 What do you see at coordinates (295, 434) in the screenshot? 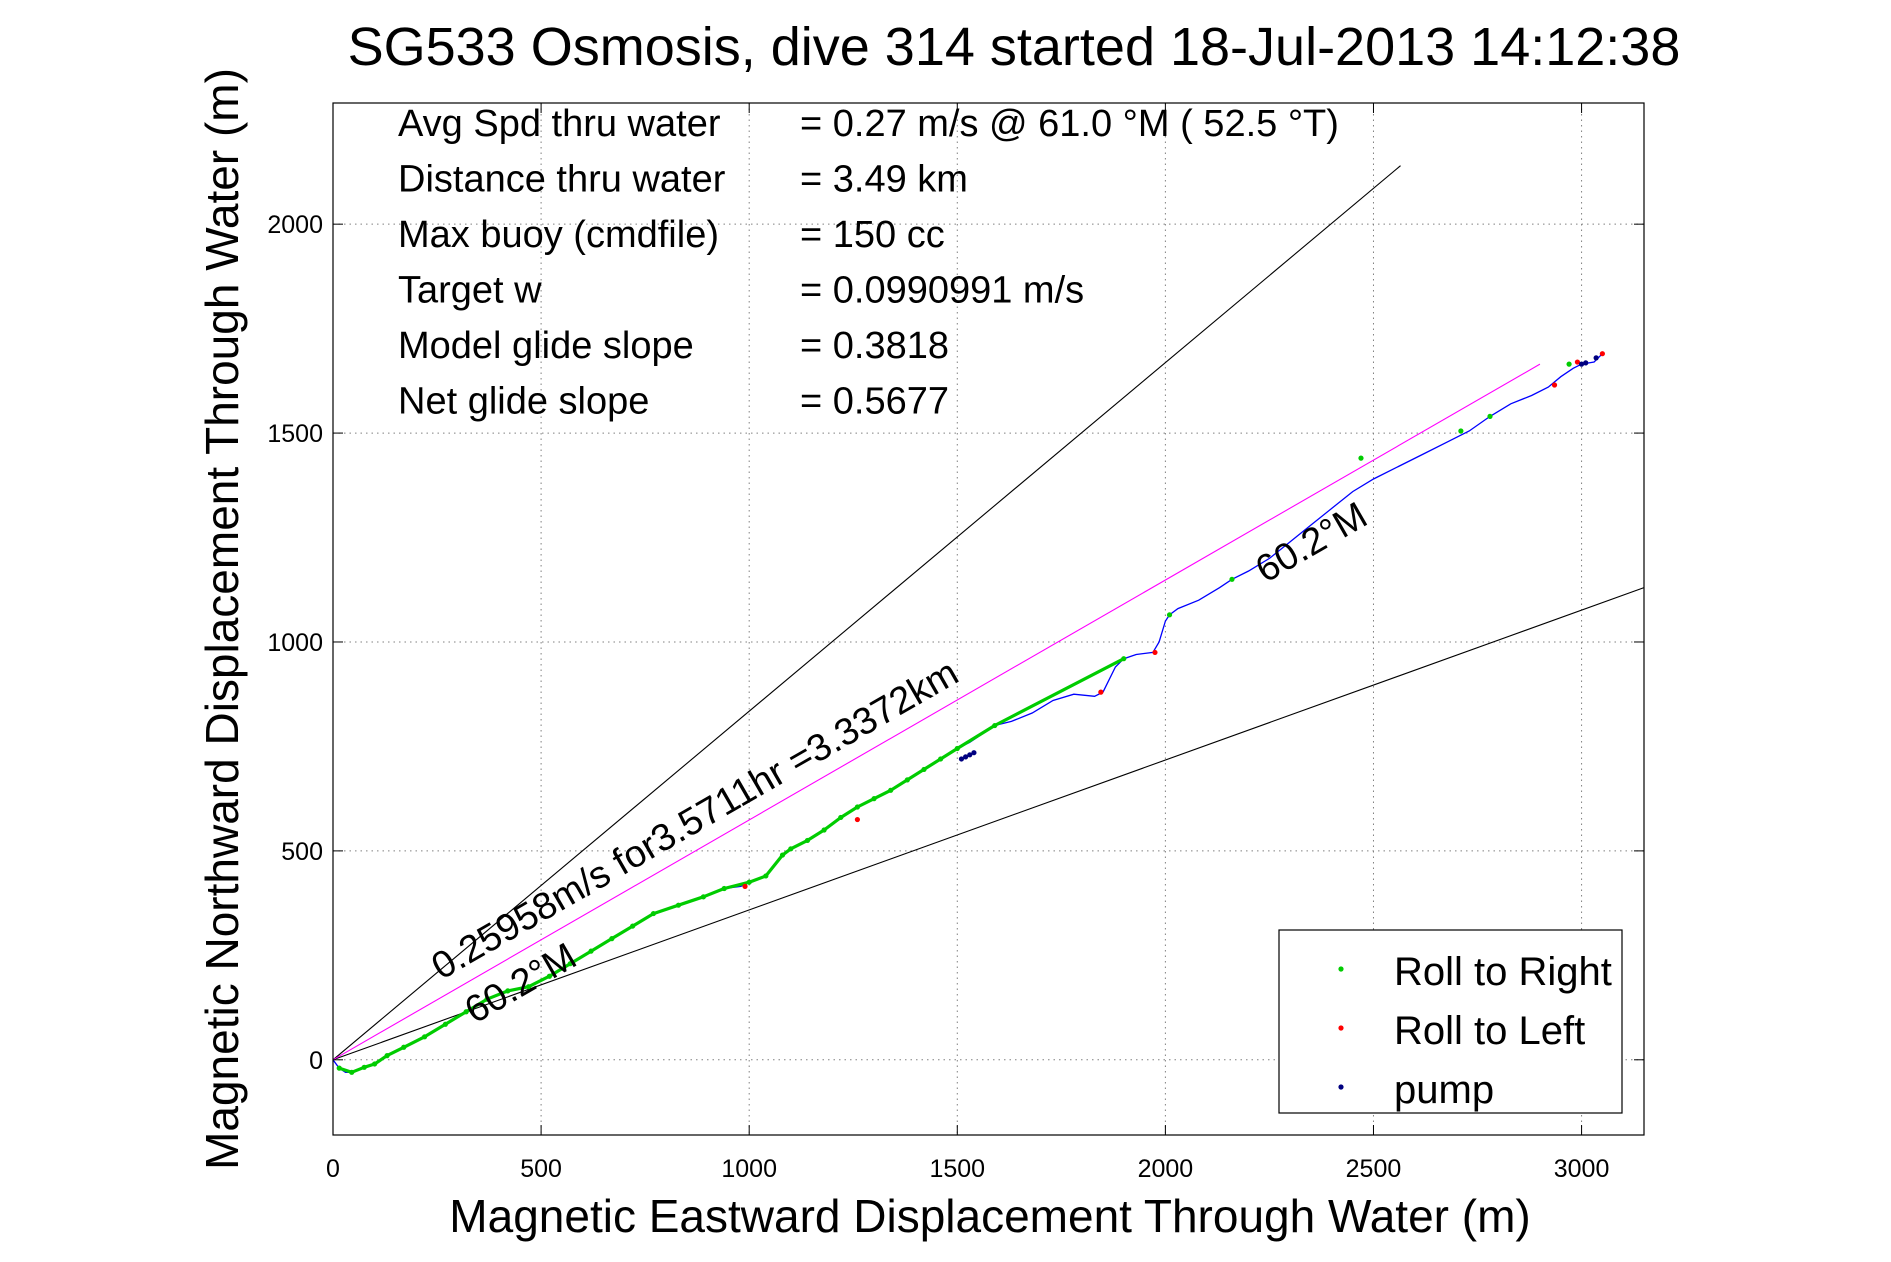
I see `y-tick-label: 1500` at bounding box center [295, 434].